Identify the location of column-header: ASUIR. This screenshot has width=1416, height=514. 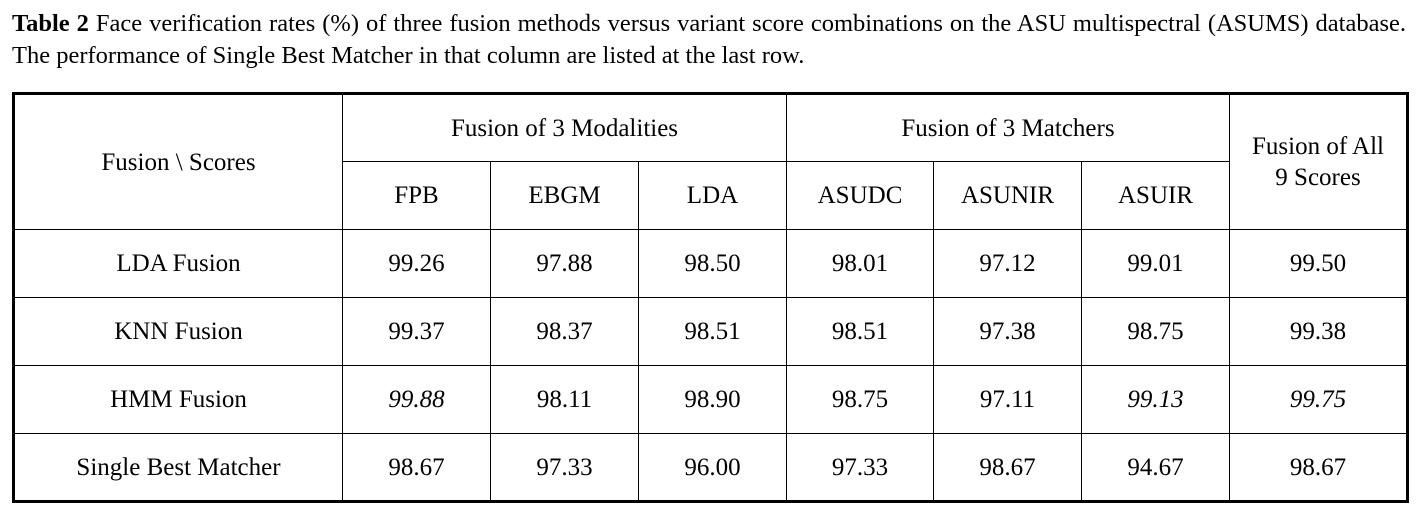
(1155, 195).